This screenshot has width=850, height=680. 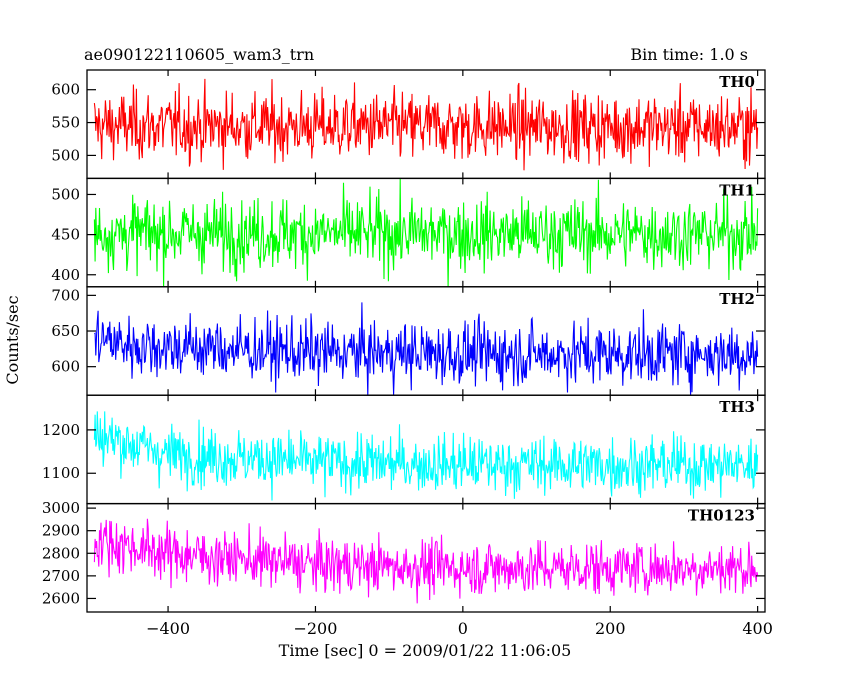 I want to click on y-tick-label-th0123: 2700, so click(x=61, y=576).